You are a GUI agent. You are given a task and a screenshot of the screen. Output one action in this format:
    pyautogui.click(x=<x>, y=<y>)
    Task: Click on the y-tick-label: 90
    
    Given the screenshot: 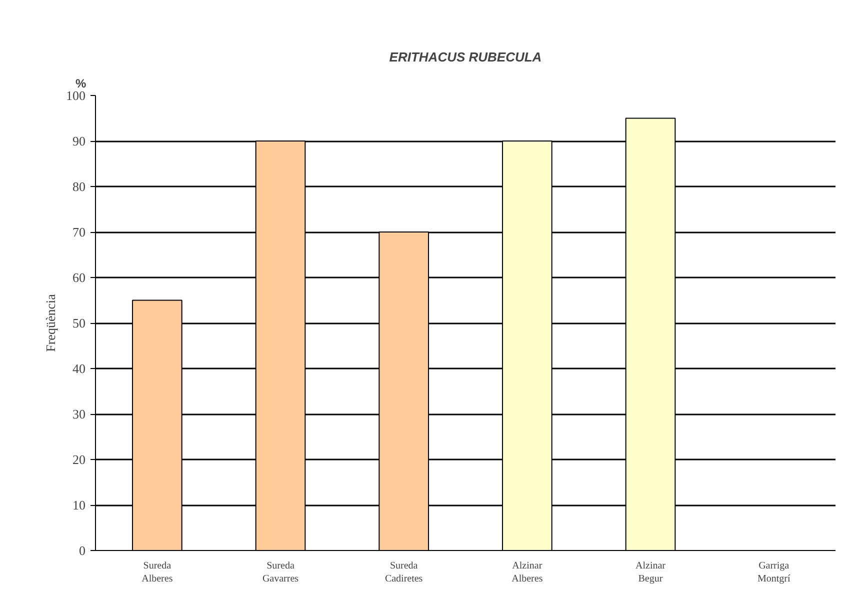 What is the action you would take?
    pyautogui.click(x=79, y=141)
    